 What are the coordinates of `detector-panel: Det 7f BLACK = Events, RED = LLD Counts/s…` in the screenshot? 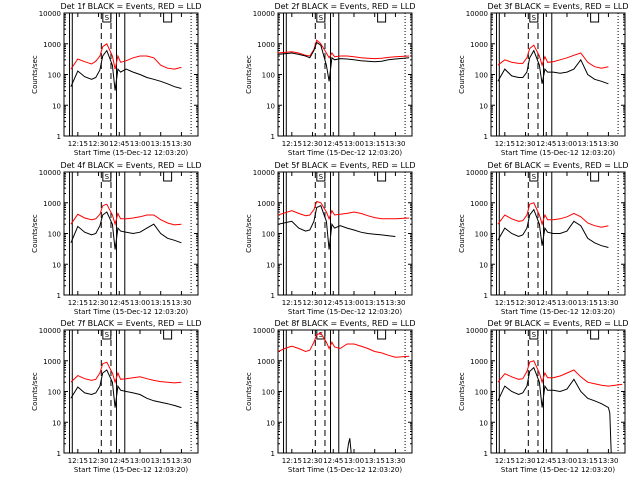 It's located at (116, 396).